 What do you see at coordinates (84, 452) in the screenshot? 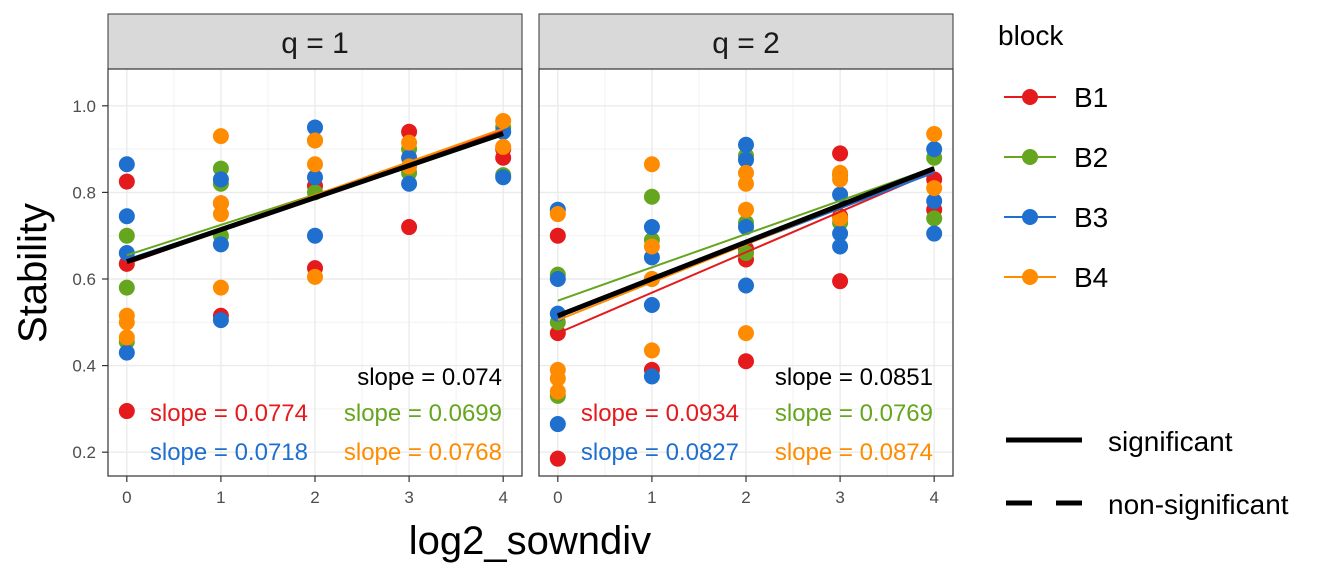
I see `y-tick-label: 0.2` at bounding box center [84, 452].